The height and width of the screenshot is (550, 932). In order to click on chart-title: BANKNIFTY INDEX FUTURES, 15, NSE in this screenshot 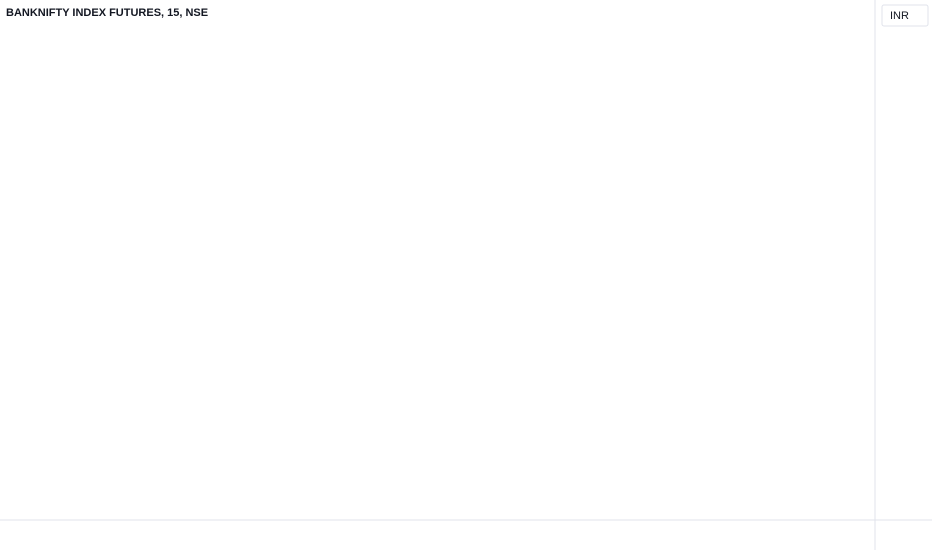, I will do `click(107, 13)`.